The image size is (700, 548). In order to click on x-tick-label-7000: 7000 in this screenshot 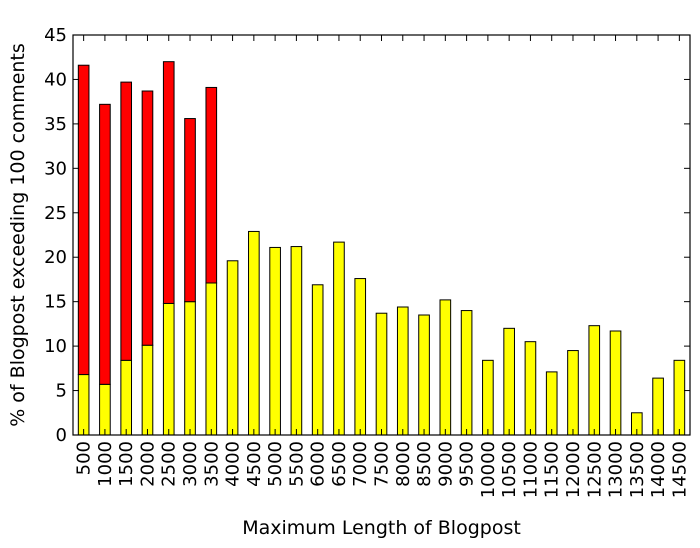, I will do `click(360, 464)`.